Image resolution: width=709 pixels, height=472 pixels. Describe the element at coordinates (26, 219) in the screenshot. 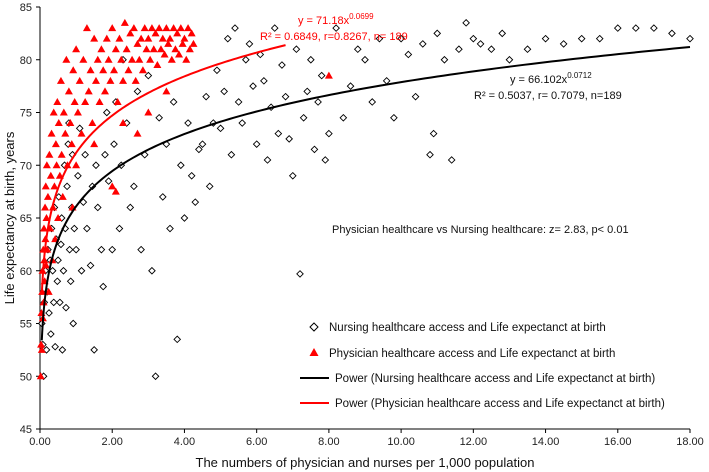

I see `y-tick-label: 65` at that location.